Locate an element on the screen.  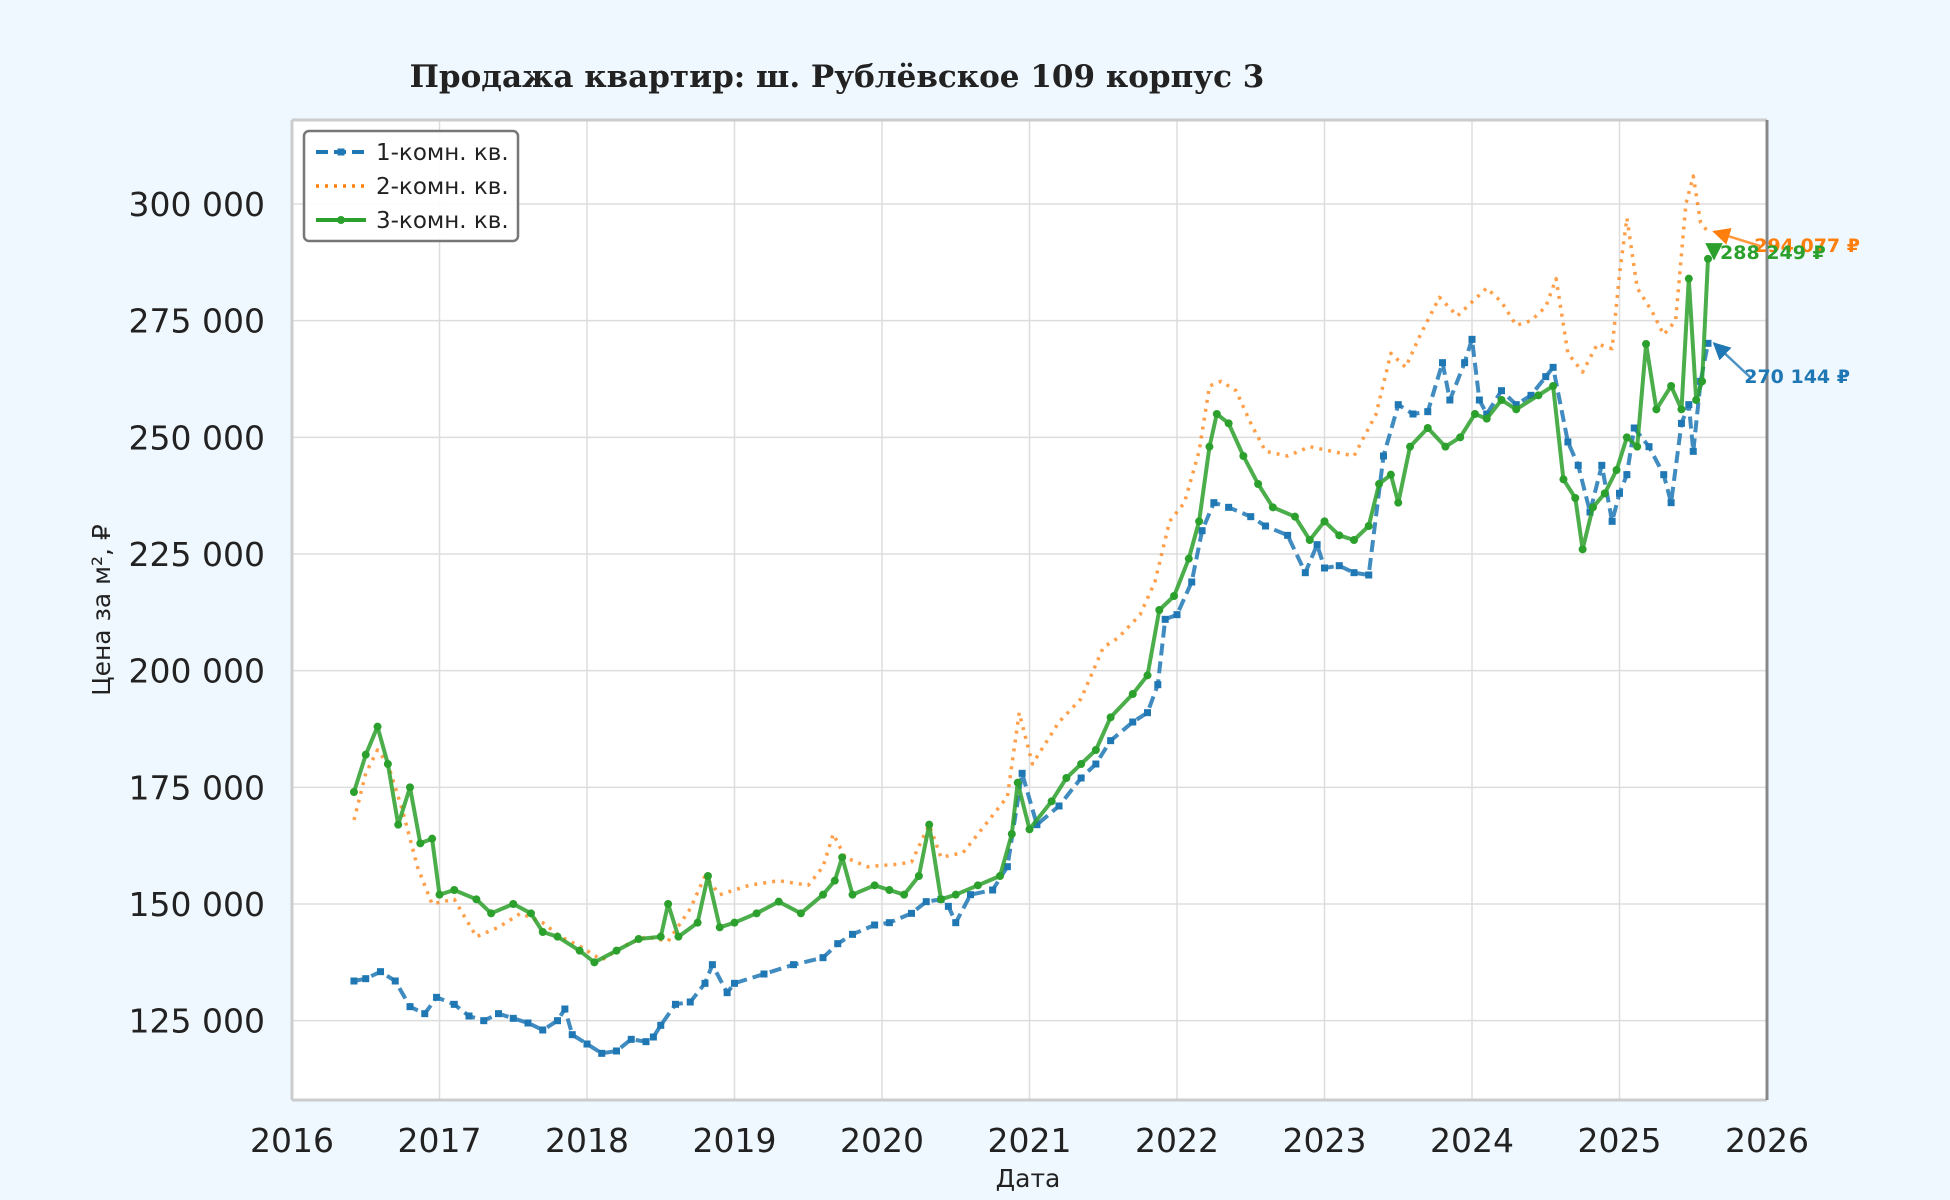
y-tick-label: 250 000 is located at coordinates (197, 437).